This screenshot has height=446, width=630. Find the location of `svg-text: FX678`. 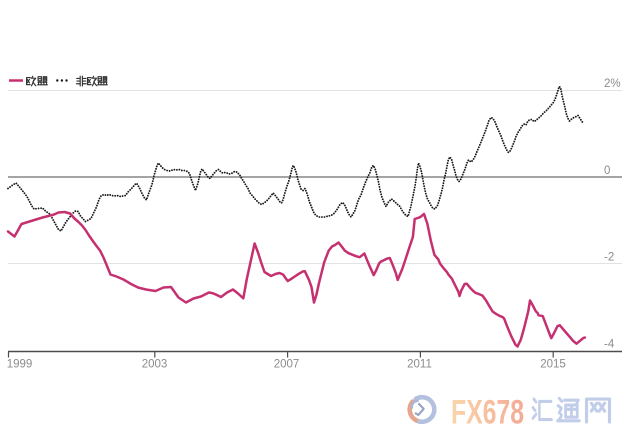

svg-text: FX678 is located at coordinates (487, 413).